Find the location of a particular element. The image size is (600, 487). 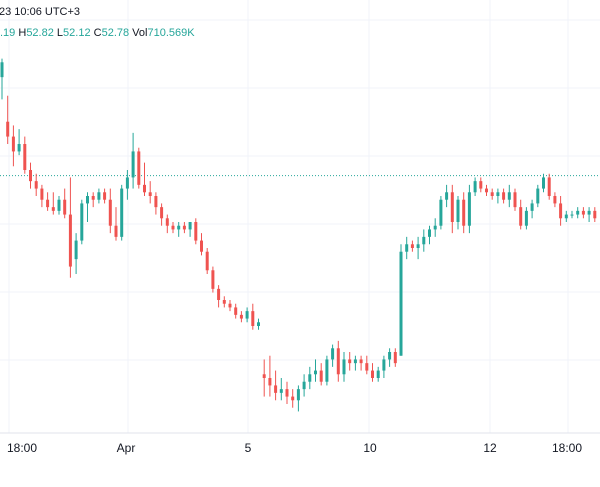

ohlc-legend: .19 H52.82 L52.12 C52.78 Vol710.569K is located at coordinates (97, 33).